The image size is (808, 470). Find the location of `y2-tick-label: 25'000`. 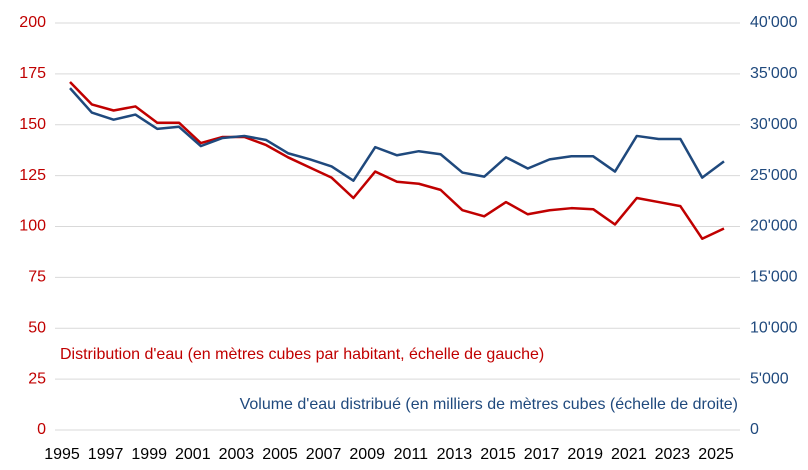

y2-tick-label: 25'000 is located at coordinates (774, 175).